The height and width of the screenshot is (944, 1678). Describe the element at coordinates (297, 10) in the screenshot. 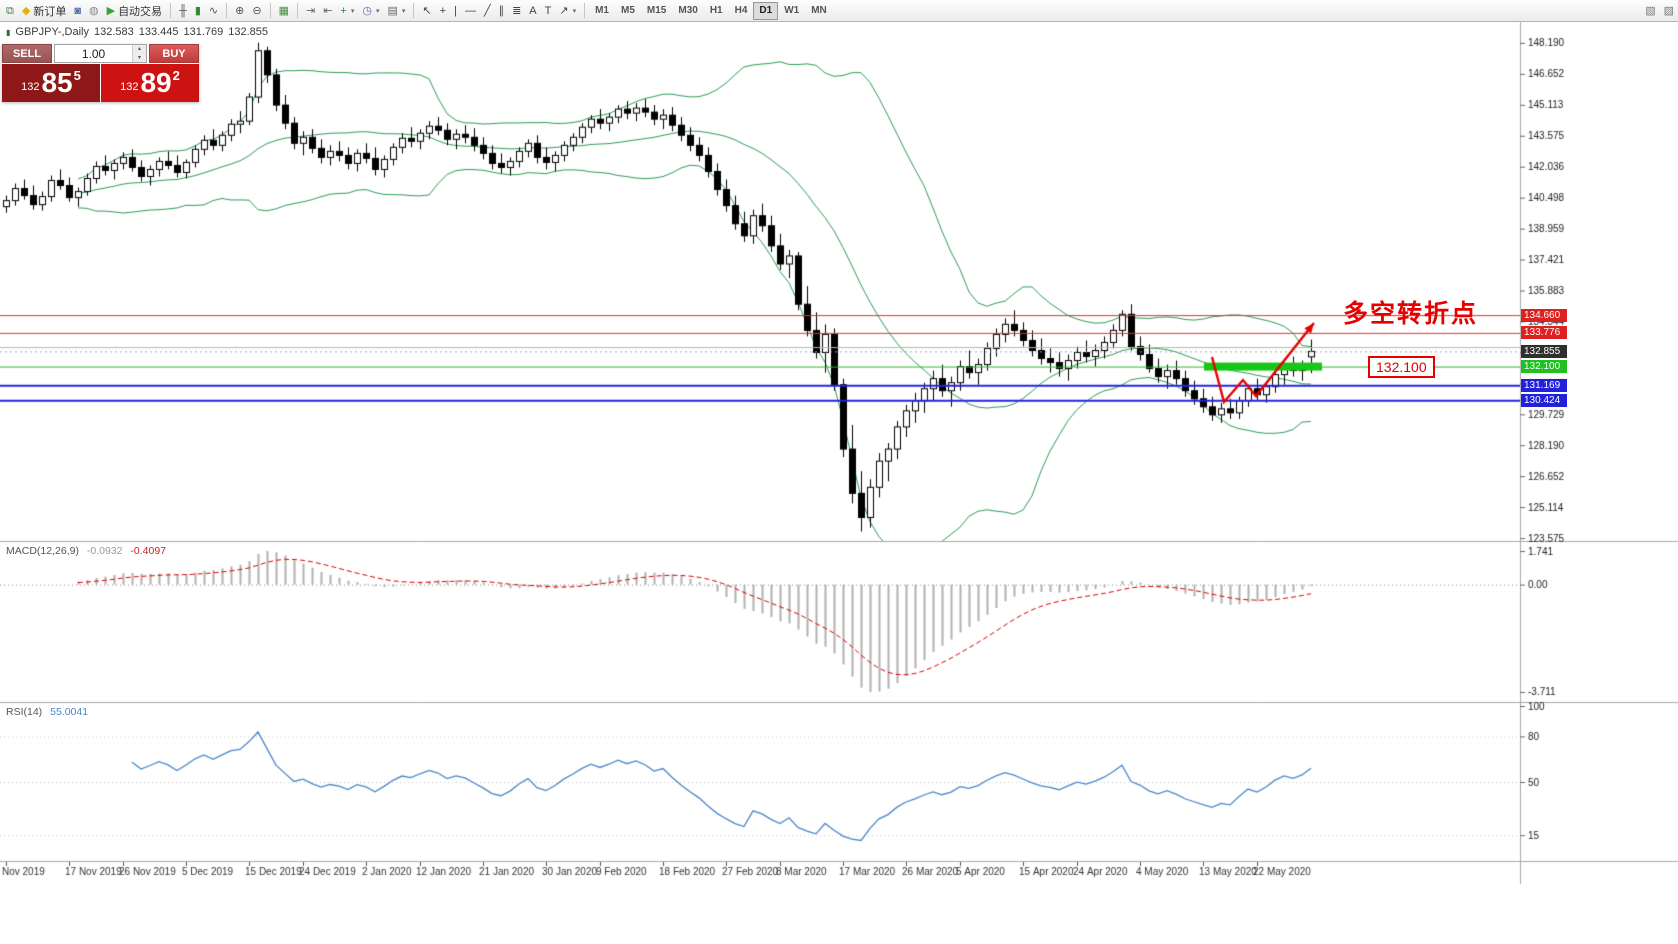

I see `toolbar-separator` at that location.